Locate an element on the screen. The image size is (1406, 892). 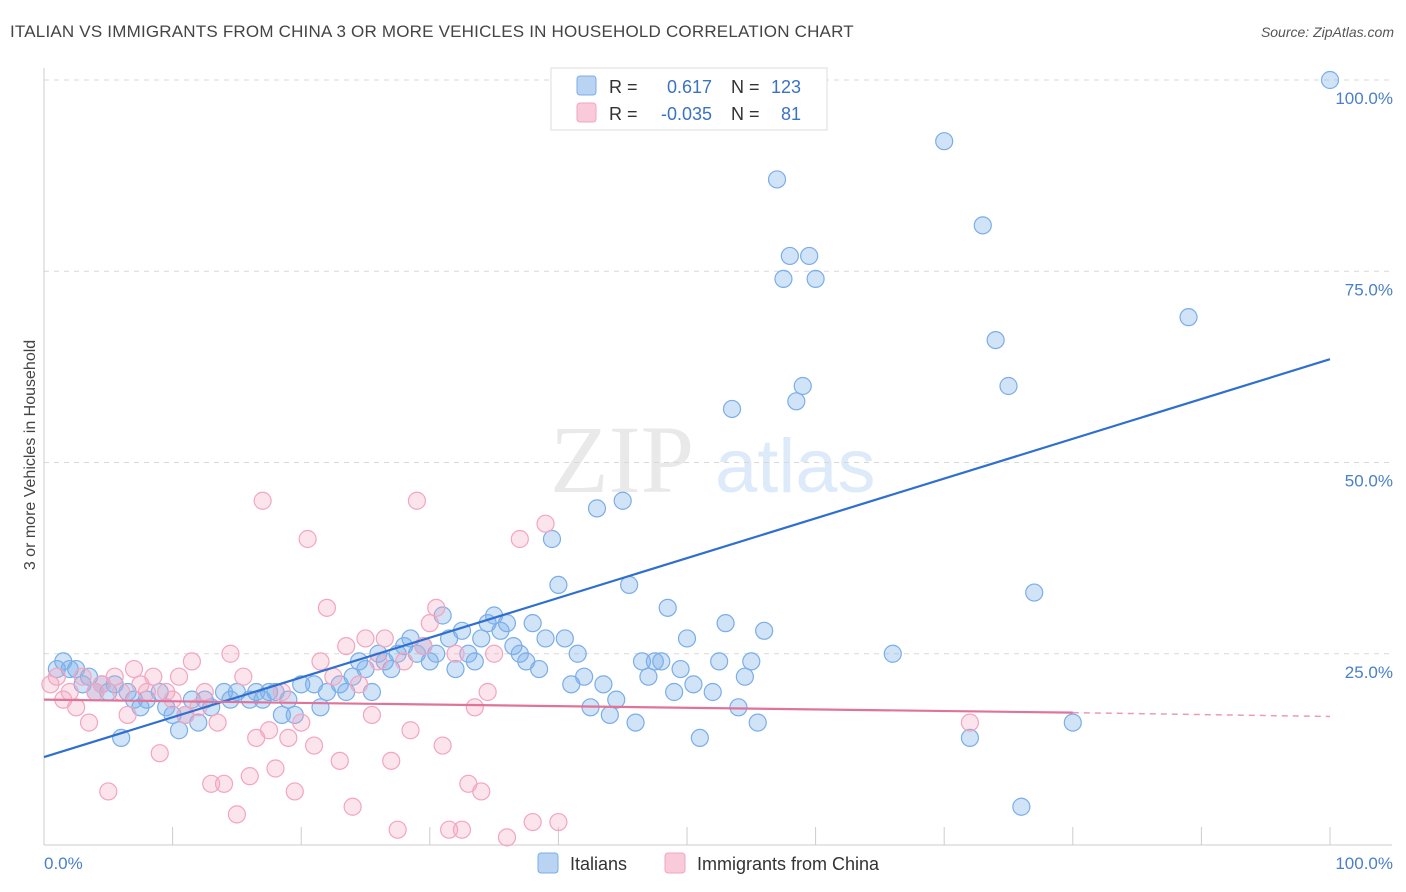
china-trendline is located at coordinates (558, 706).